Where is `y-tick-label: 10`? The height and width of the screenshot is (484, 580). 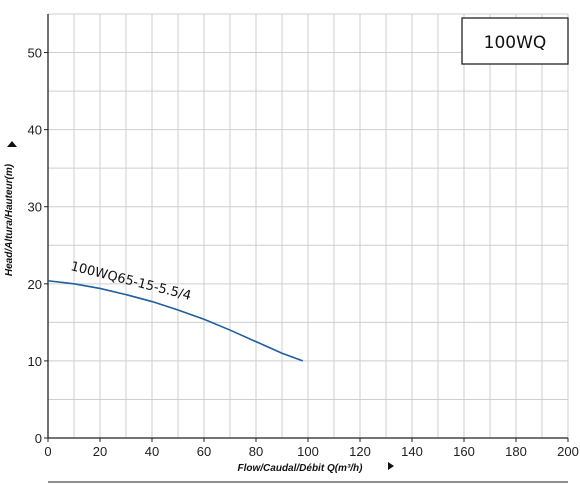
y-tick-label: 10 is located at coordinates (35, 361).